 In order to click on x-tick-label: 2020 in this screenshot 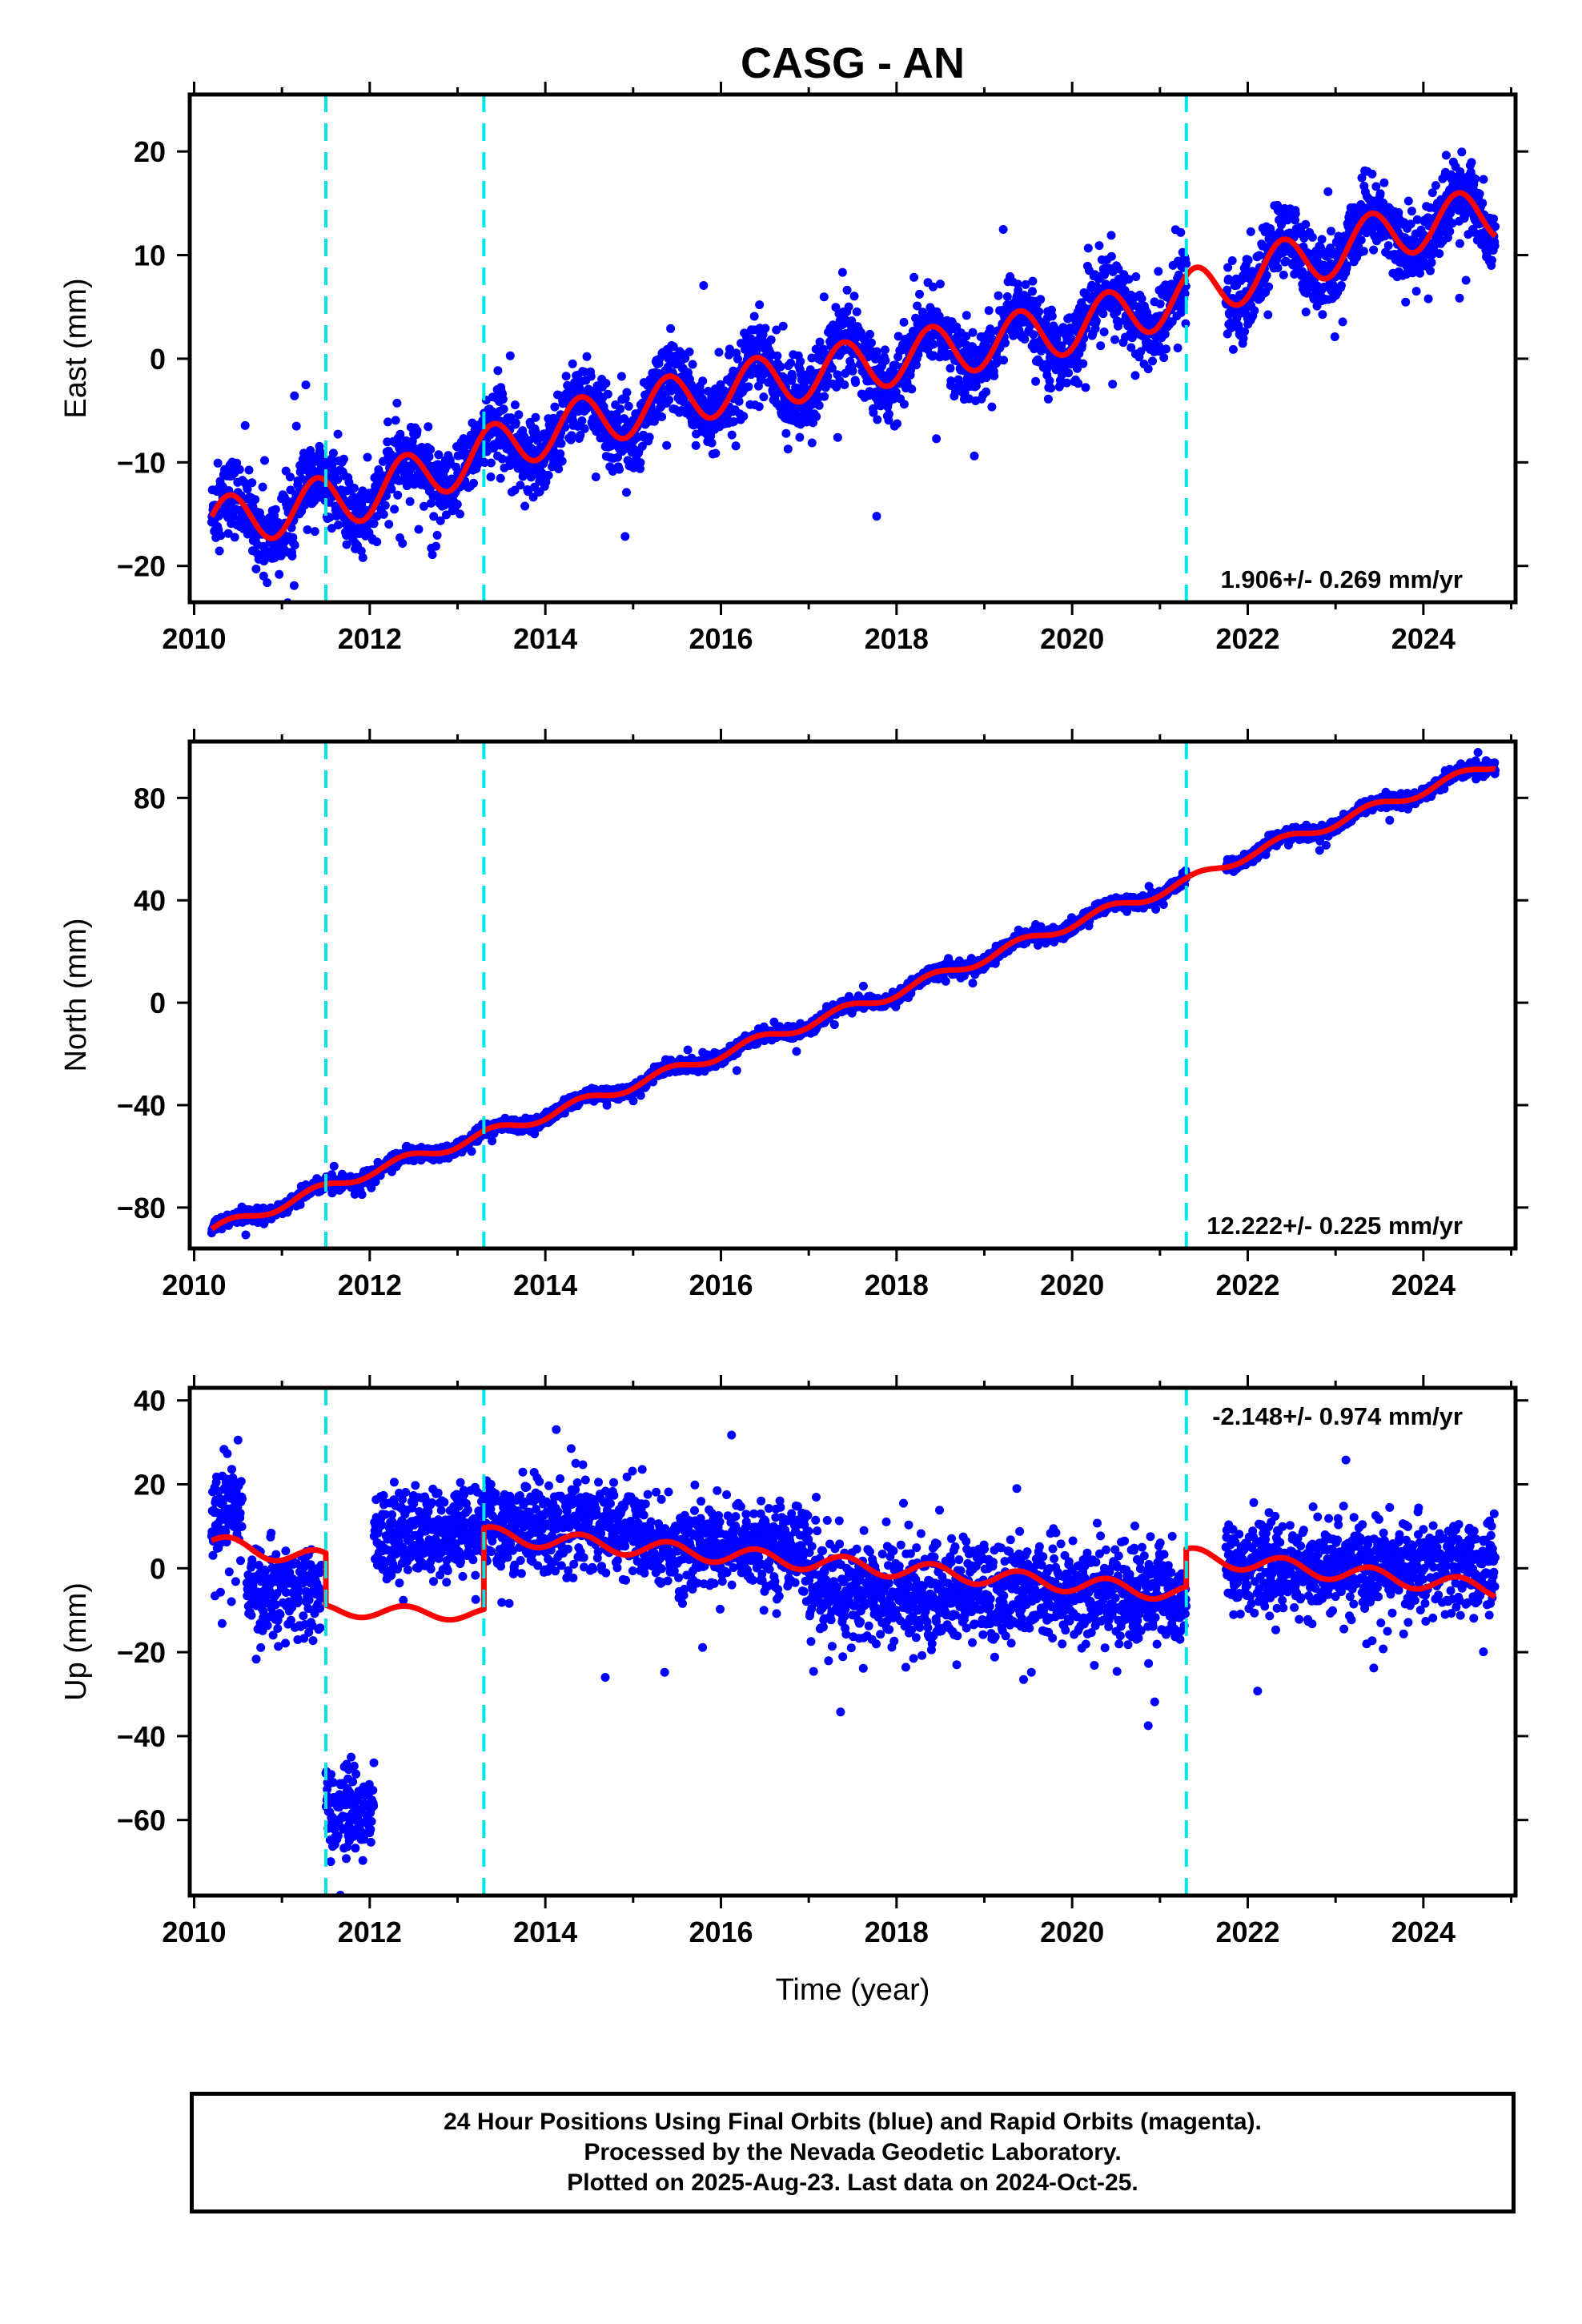, I will do `click(1072, 638)`.